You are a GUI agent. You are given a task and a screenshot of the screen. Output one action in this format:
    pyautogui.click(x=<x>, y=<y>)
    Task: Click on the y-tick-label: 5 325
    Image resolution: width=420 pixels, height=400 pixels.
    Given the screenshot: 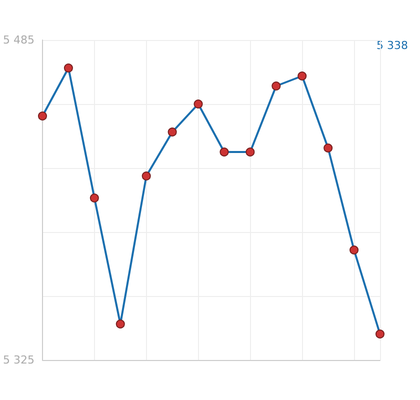 What is the action you would take?
    pyautogui.click(x=18, y=360)
    